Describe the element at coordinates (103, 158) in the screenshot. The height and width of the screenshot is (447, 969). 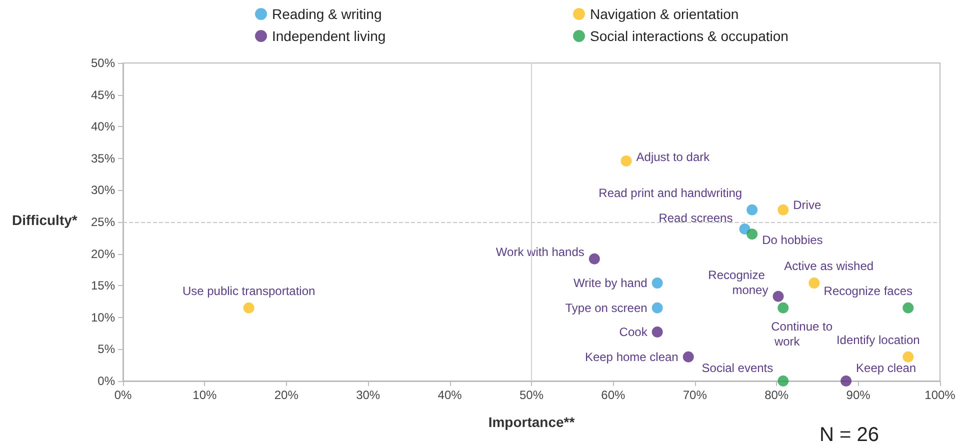
I see `y-tick-label: 35%` at that location.